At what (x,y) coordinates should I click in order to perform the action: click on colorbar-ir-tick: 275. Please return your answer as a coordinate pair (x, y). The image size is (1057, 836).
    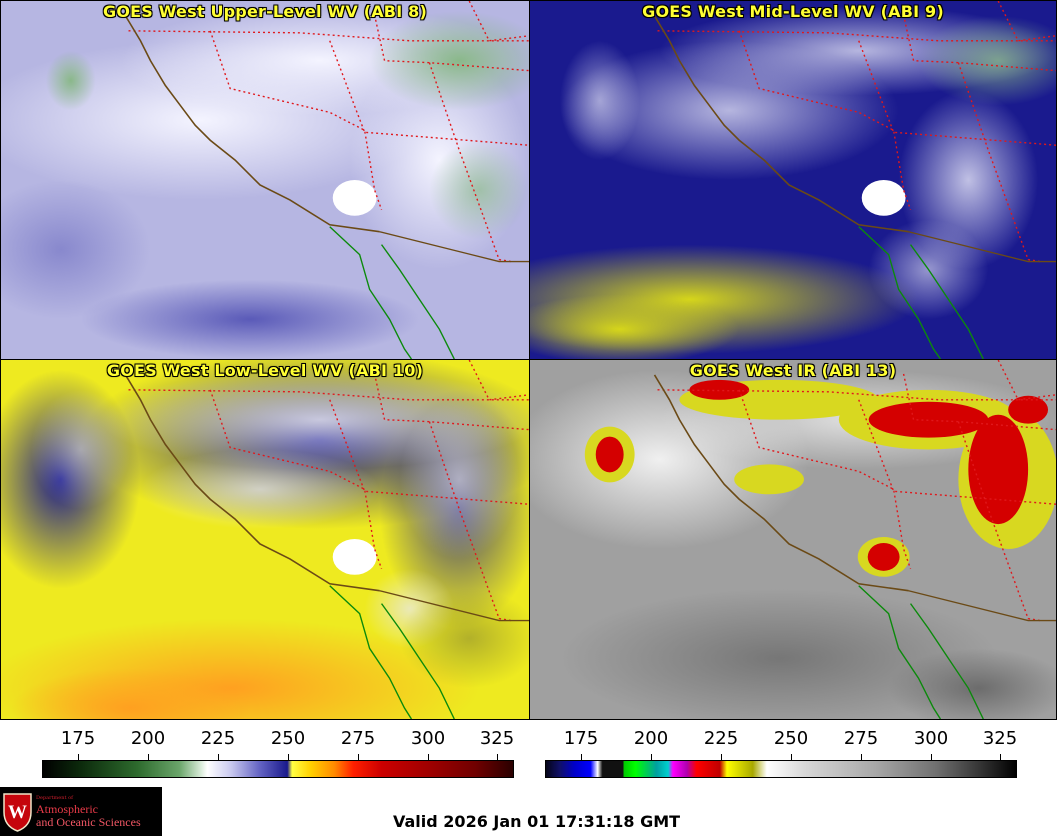
    Looking at the image, I should click on (861, 738).